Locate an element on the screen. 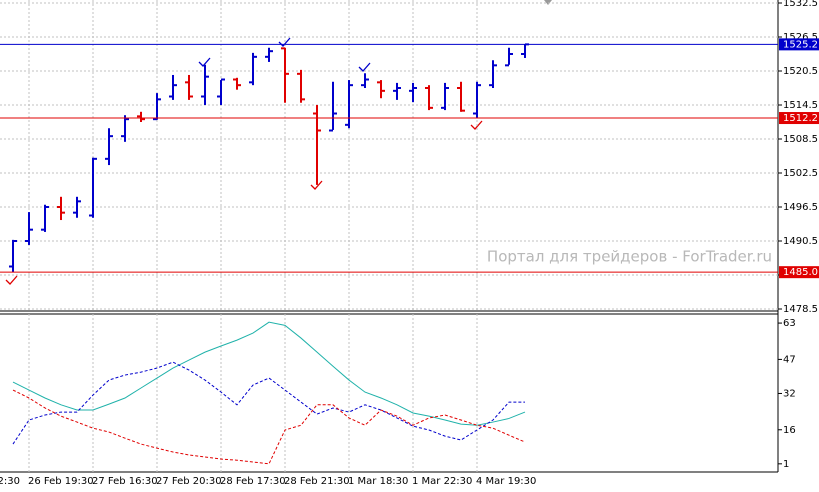 This screenshot has width=819, height=492. x-tick-label: 27 Feb 16:30 is located at coordinates (125, 481).